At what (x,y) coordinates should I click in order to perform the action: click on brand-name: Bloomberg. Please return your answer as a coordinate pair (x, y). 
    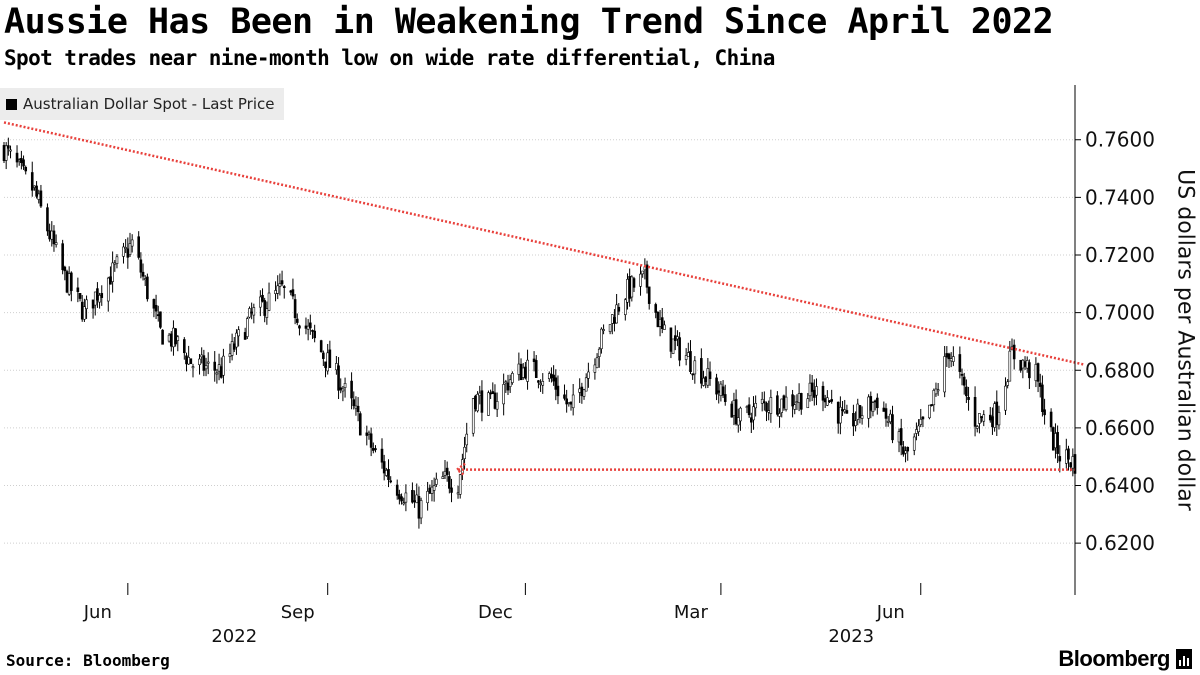
    Looking at the image, I should click on (1114, 658).